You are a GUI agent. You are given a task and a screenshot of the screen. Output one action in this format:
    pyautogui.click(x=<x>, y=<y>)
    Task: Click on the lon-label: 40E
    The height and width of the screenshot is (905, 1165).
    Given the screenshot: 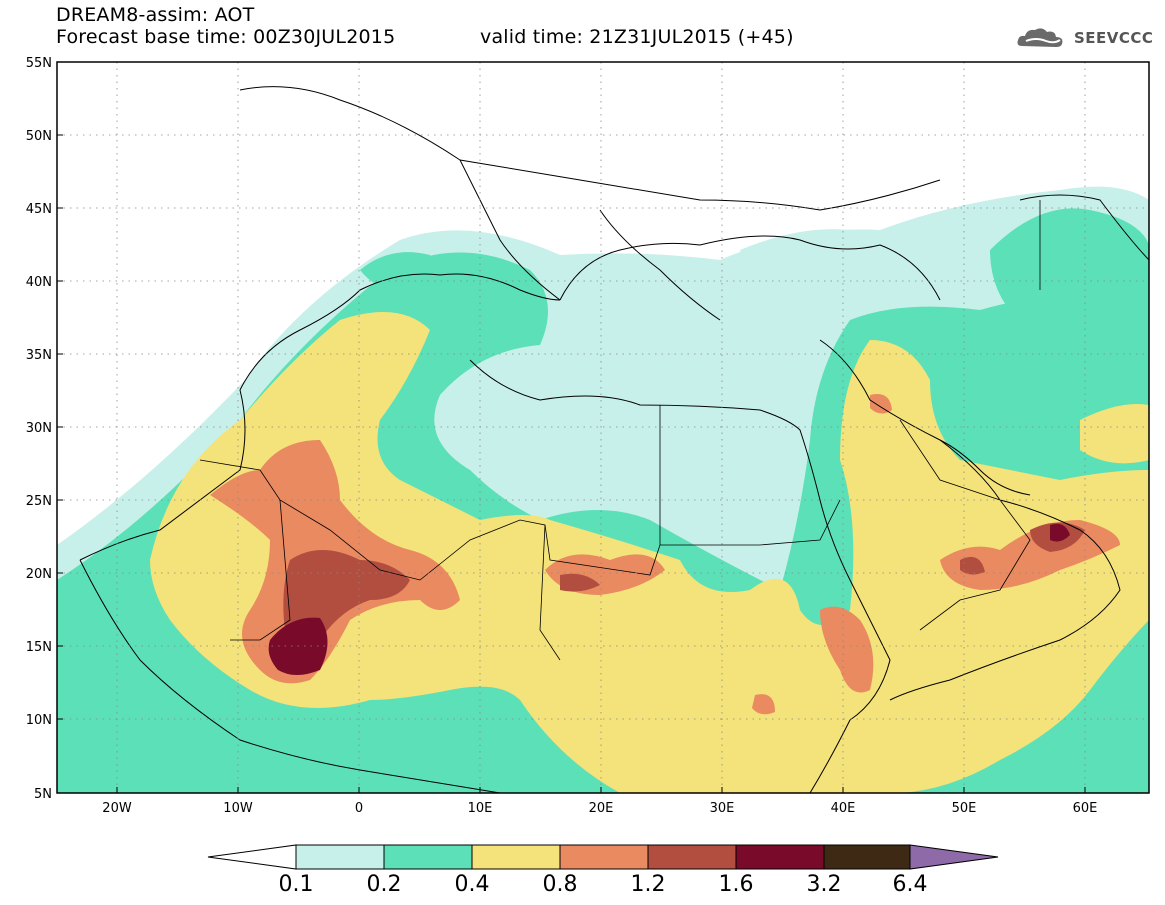 What is the action you would take?
    pyautogui.click(x=843, y=808)
    